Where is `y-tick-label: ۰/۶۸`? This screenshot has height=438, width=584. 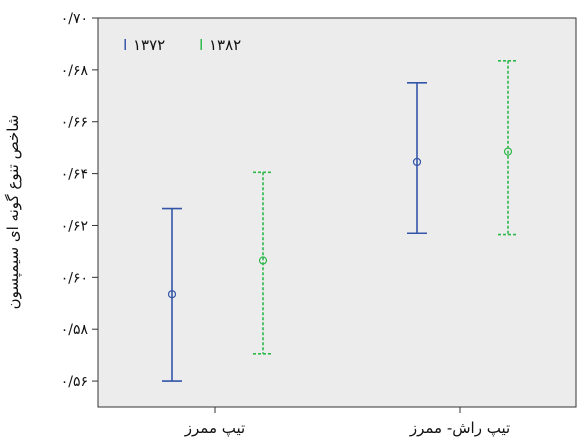
y-tick-label: ۰/۶۸ is located at coordinates (75, 71).